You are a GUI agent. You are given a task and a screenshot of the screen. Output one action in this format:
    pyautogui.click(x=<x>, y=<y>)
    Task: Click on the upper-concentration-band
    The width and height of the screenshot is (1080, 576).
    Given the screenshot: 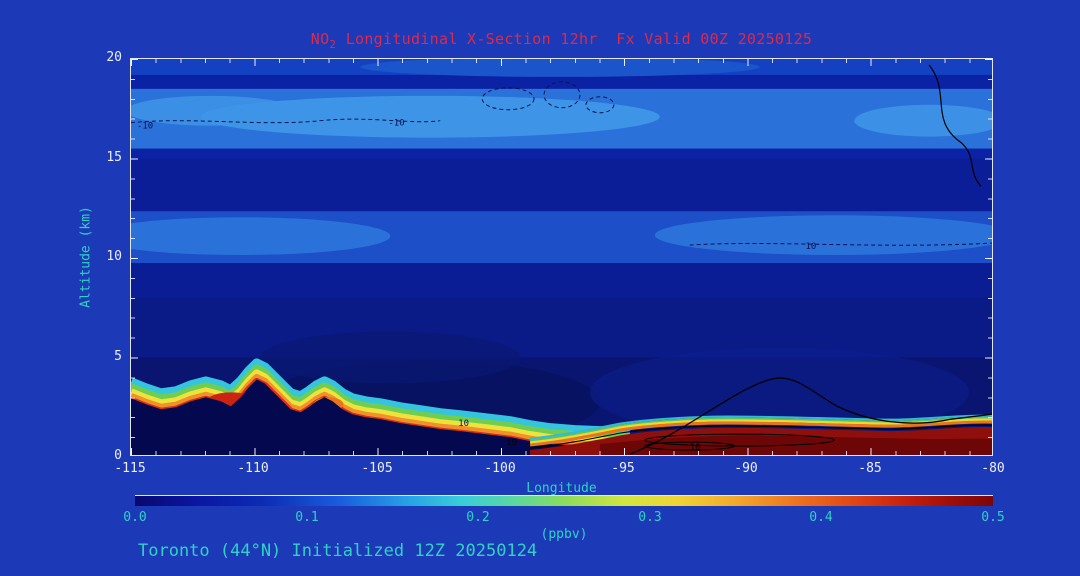 What is the action you would take?
    pyautogui.click(x=561, y=104)
    